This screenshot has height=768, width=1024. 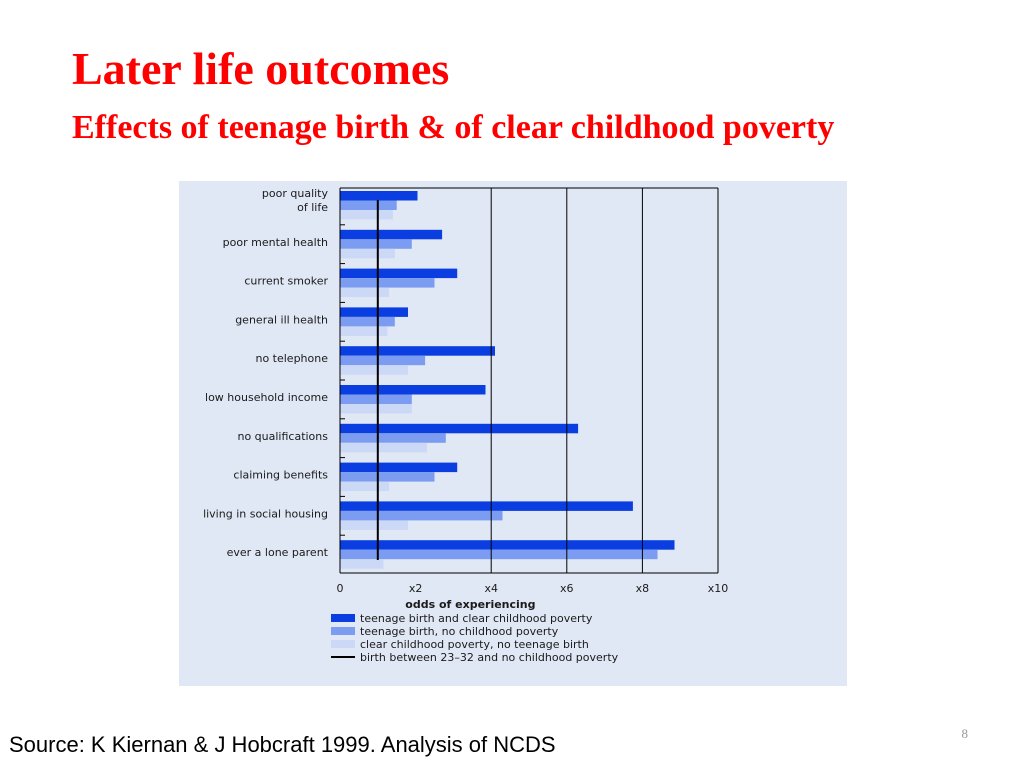 What do you see at coordinates (459, 631) in the screenshot?
I see `legend-label-2: teenage birth, no childhood poverty` at bounding box center [459, 631].